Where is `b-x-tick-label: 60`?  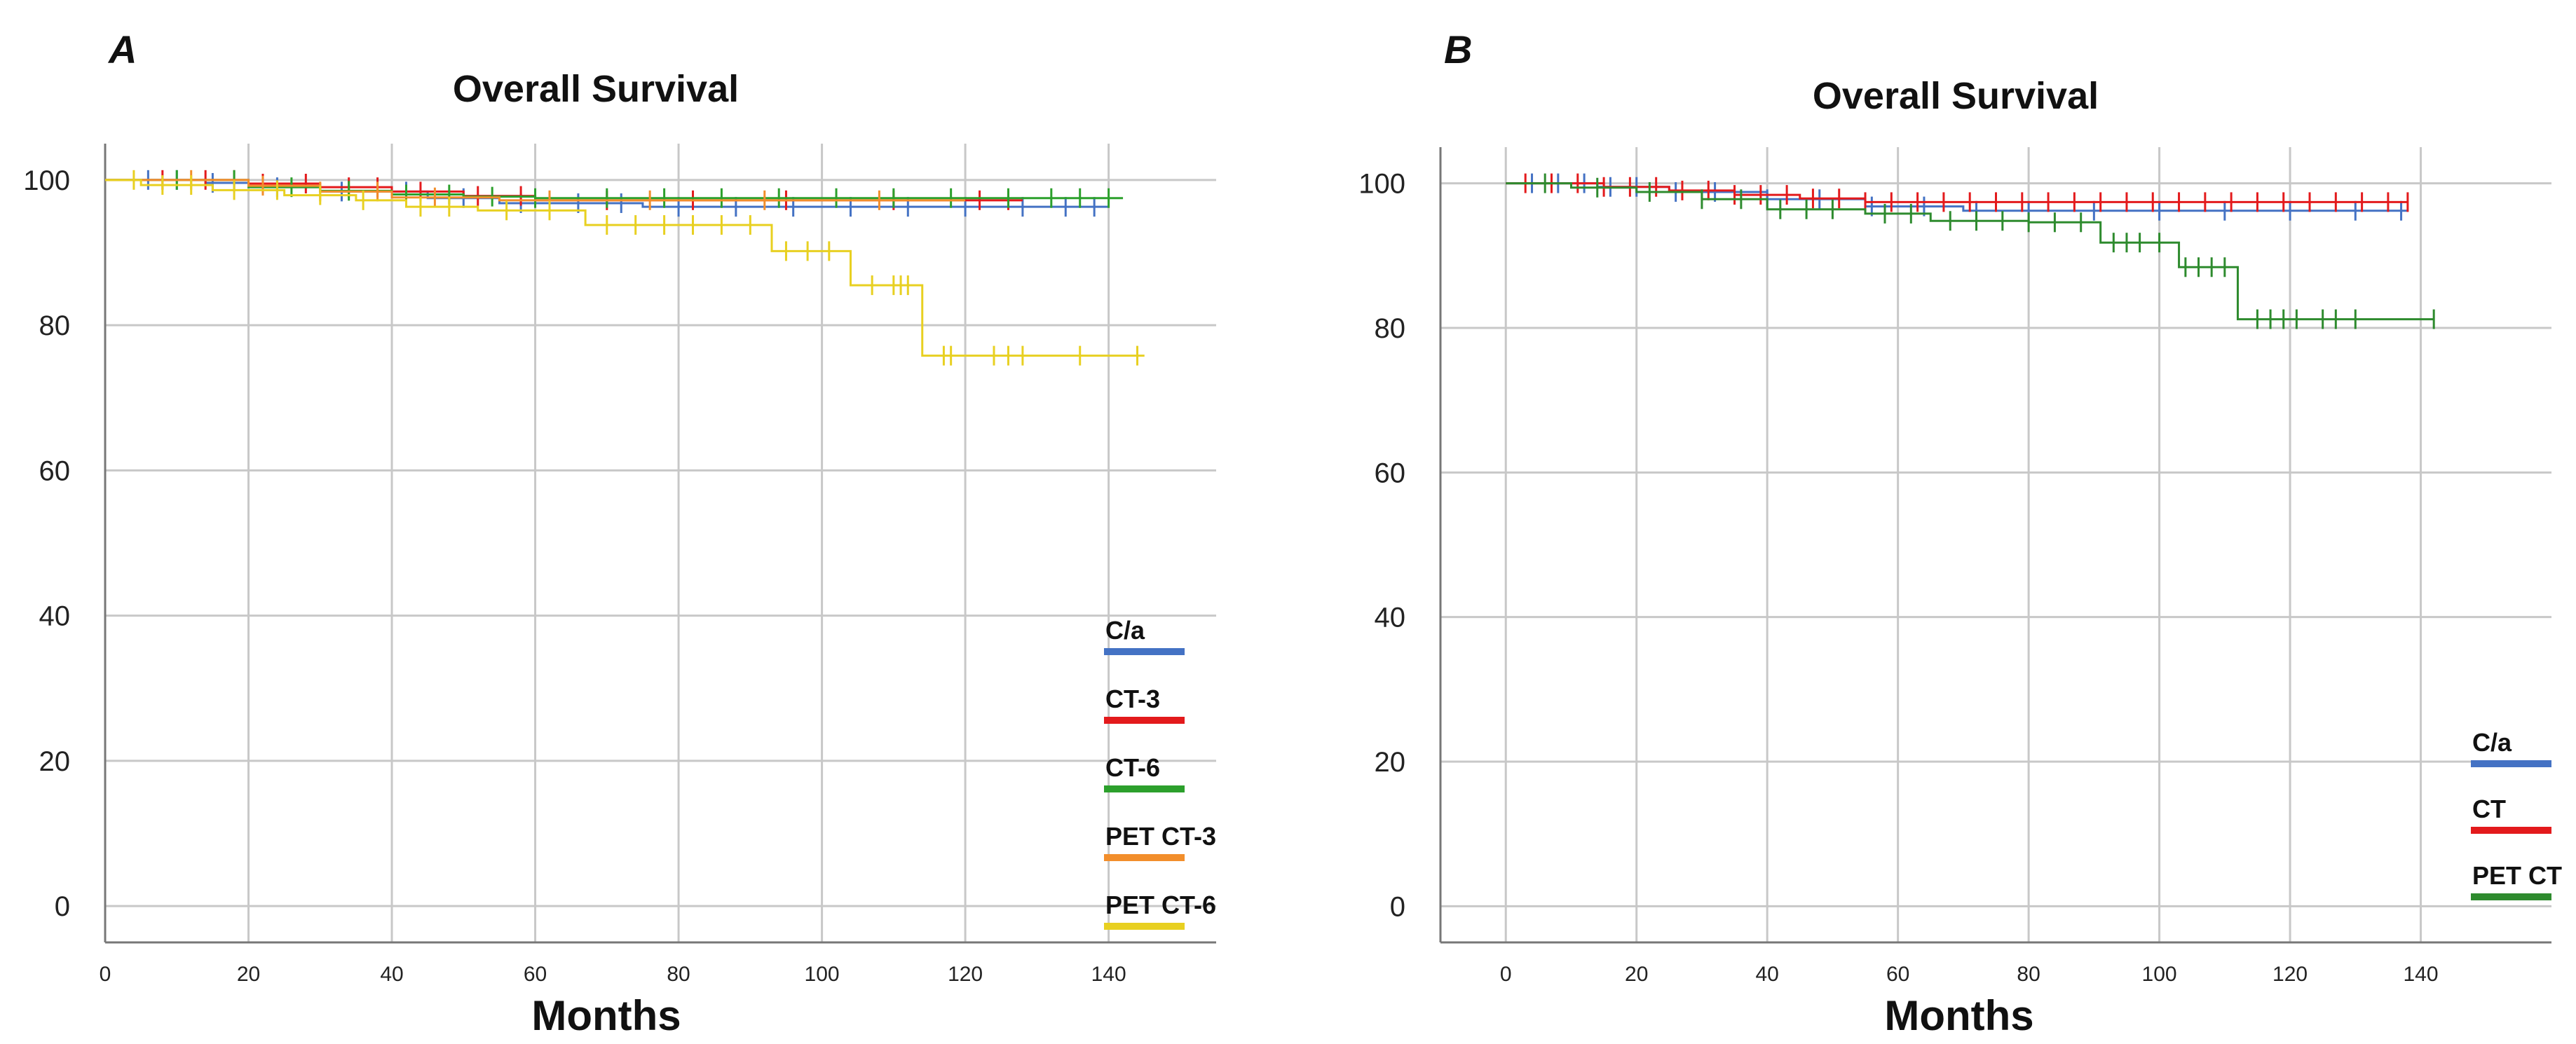
b-x-tick-label: 60 is located at coordinates (1897, 975).